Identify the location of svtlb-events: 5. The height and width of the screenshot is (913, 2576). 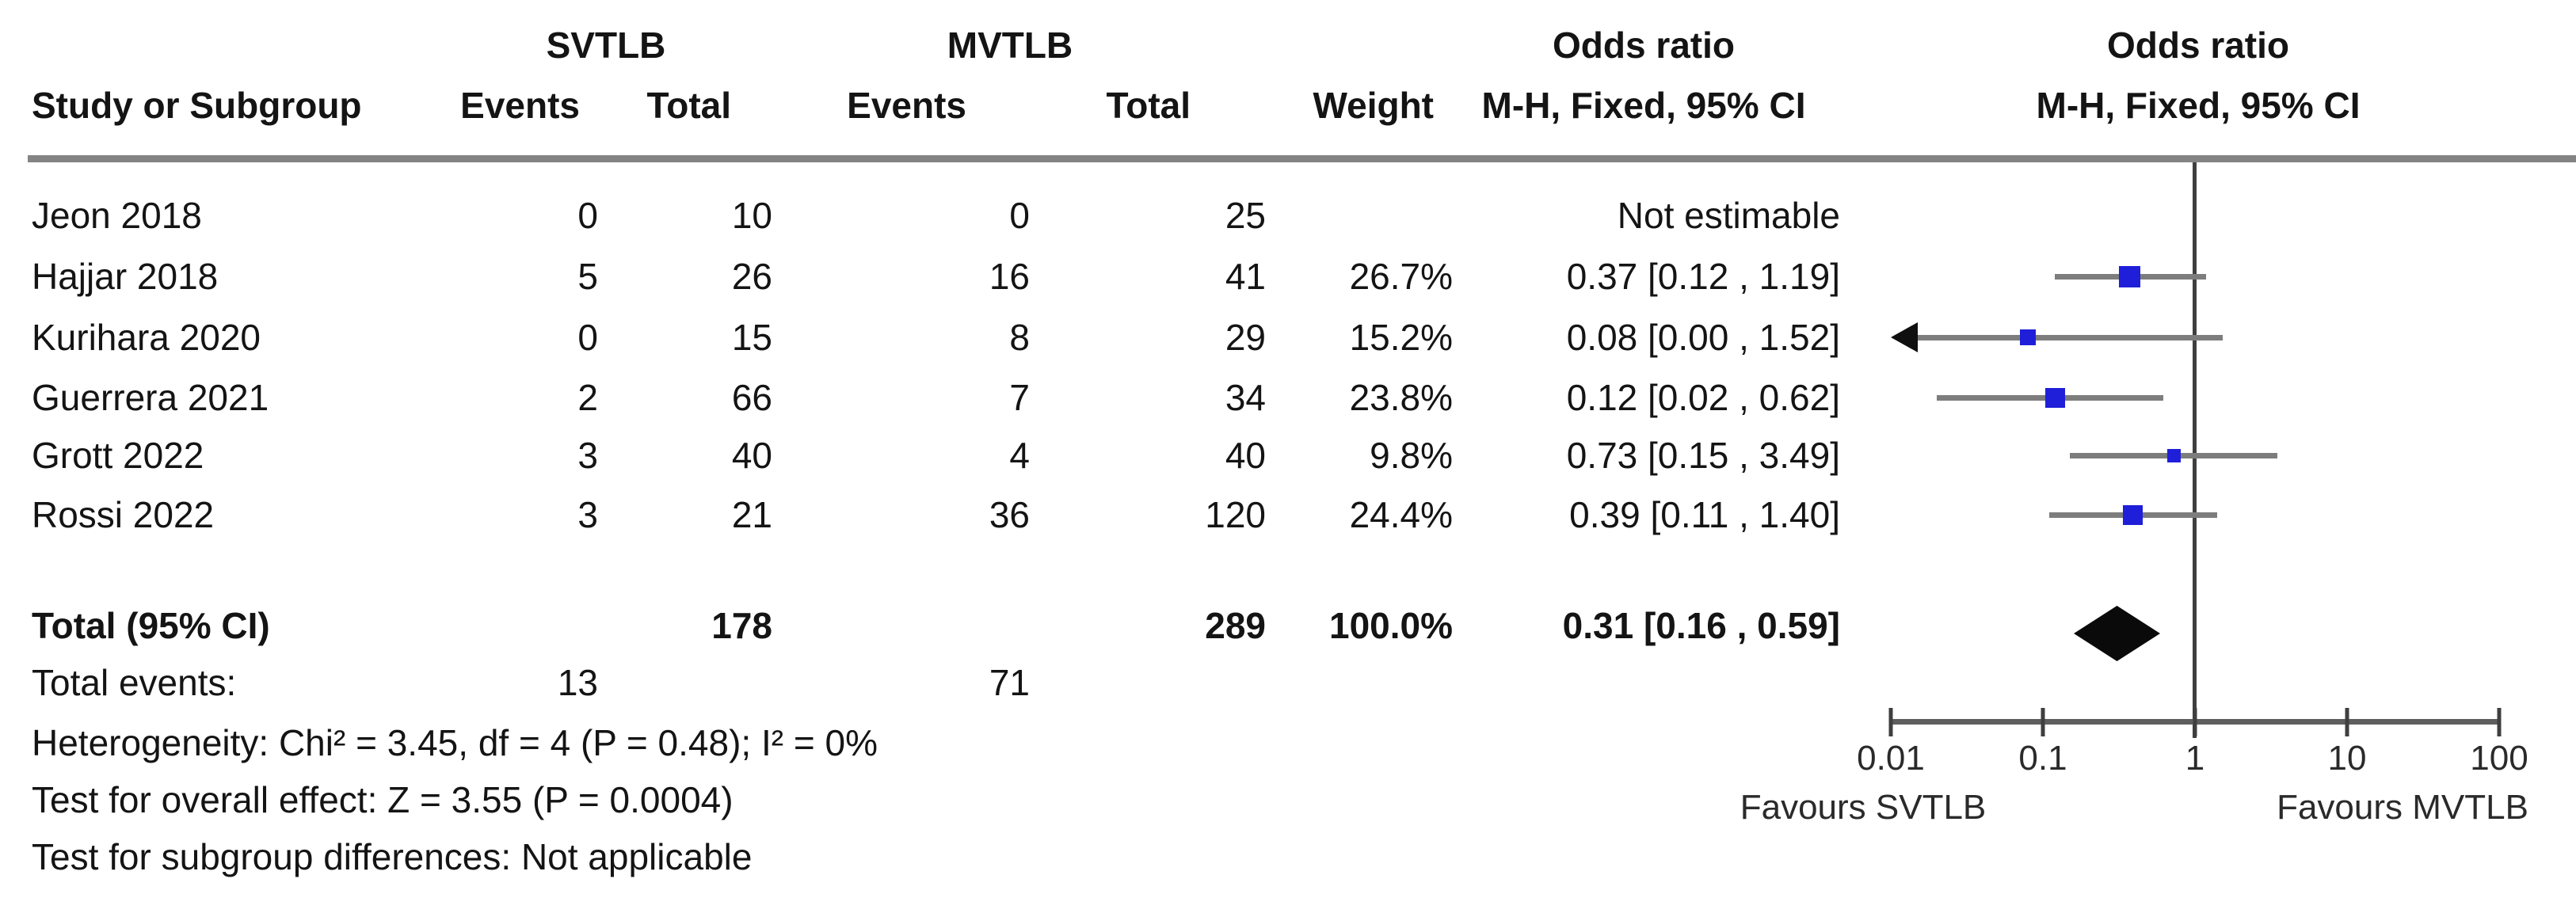
(587, 276).